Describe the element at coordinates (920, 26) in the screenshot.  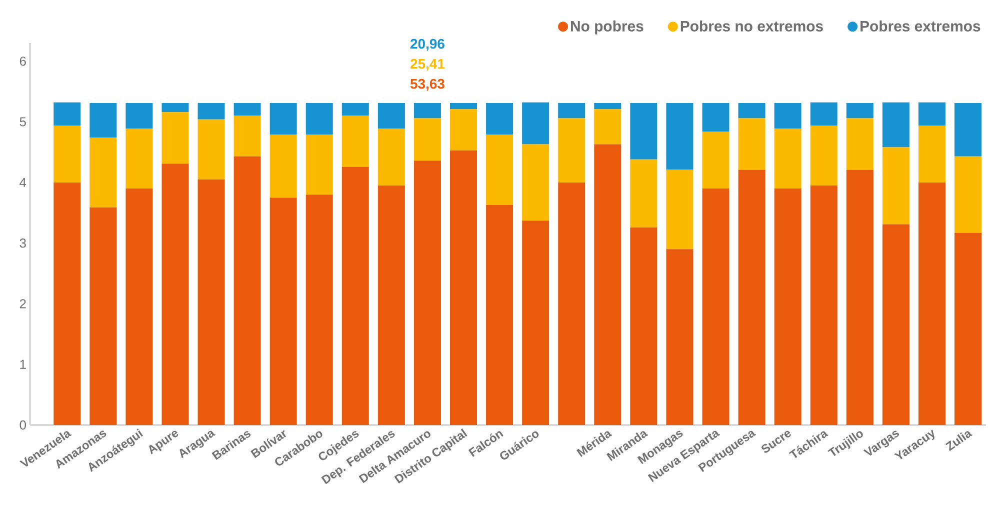
I see `legend-label: Pobres extremos` at that location.